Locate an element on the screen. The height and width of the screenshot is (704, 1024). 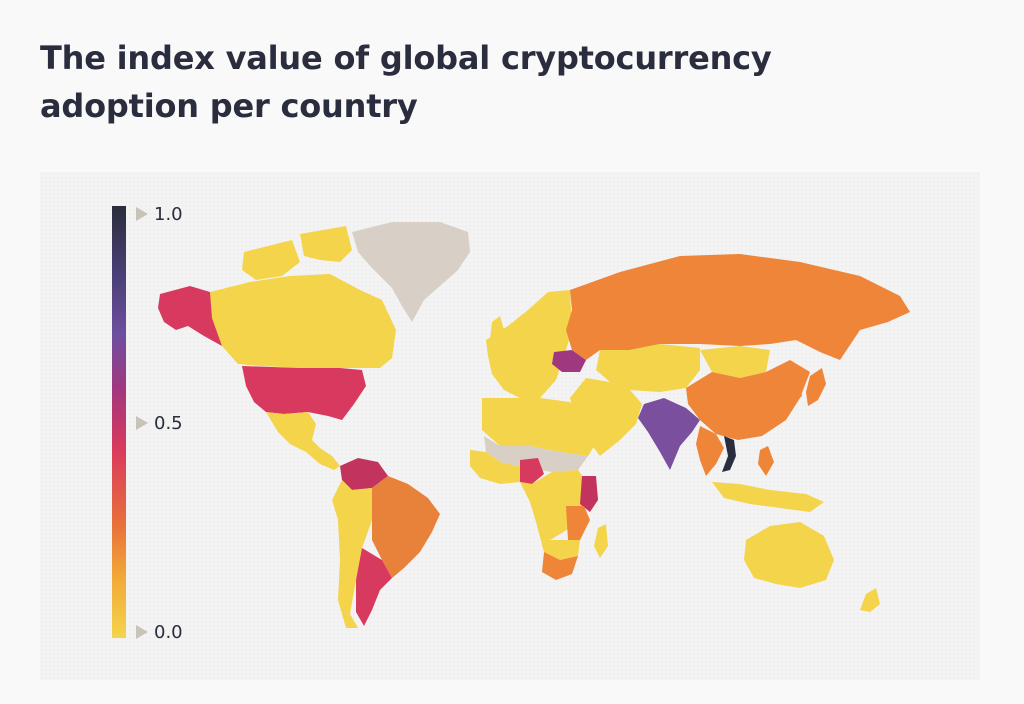
region-south-africa is located at coordinates (560, 566).